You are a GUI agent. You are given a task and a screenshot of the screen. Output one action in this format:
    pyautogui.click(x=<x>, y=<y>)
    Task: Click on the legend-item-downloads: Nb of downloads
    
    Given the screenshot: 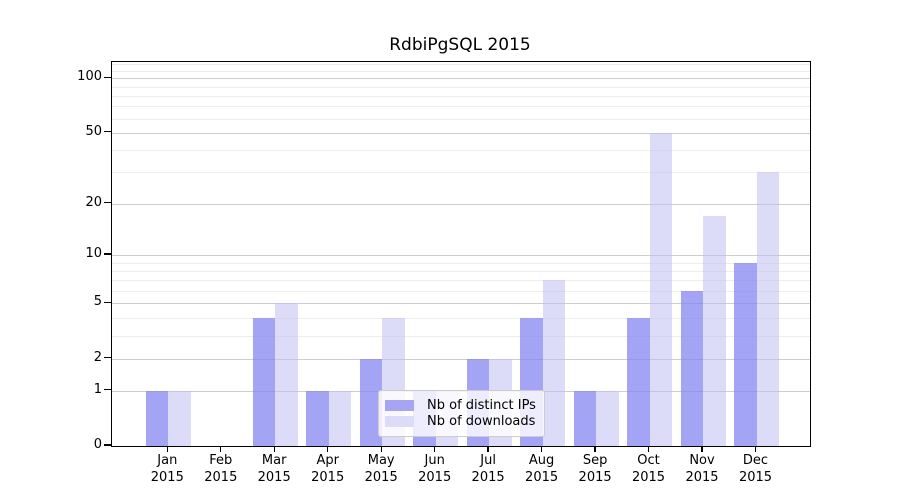 What is the action you would take?
    pyautogui.click(x=460, y=421)
    